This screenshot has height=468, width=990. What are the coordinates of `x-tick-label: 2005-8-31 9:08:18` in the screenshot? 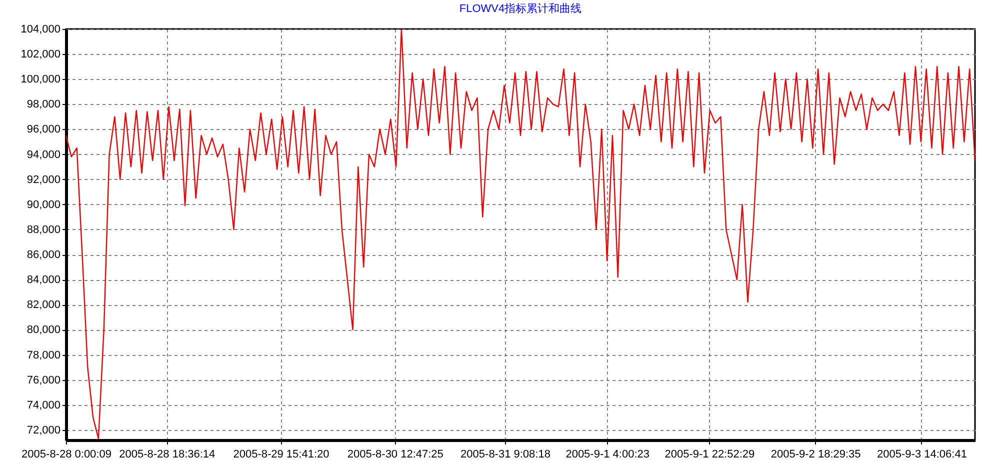 It's located at (505, 454).